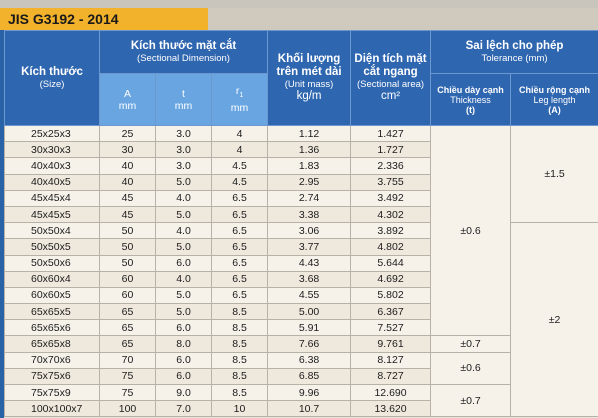 Image resolution: width=598 pixels, height=418 pixels. What do you see at coordinates (239, 108) in the screenshot?
I see `col-r-unit: mm` at bounding box center [239, 108].